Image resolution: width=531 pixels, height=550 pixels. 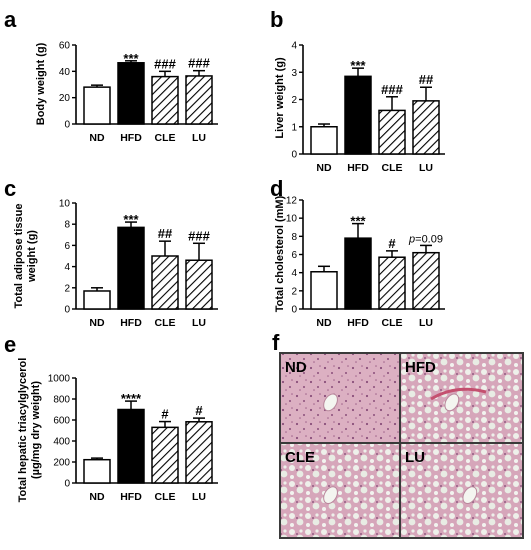 I want to click on histology-label: HFD, so click(x=420, y=367).